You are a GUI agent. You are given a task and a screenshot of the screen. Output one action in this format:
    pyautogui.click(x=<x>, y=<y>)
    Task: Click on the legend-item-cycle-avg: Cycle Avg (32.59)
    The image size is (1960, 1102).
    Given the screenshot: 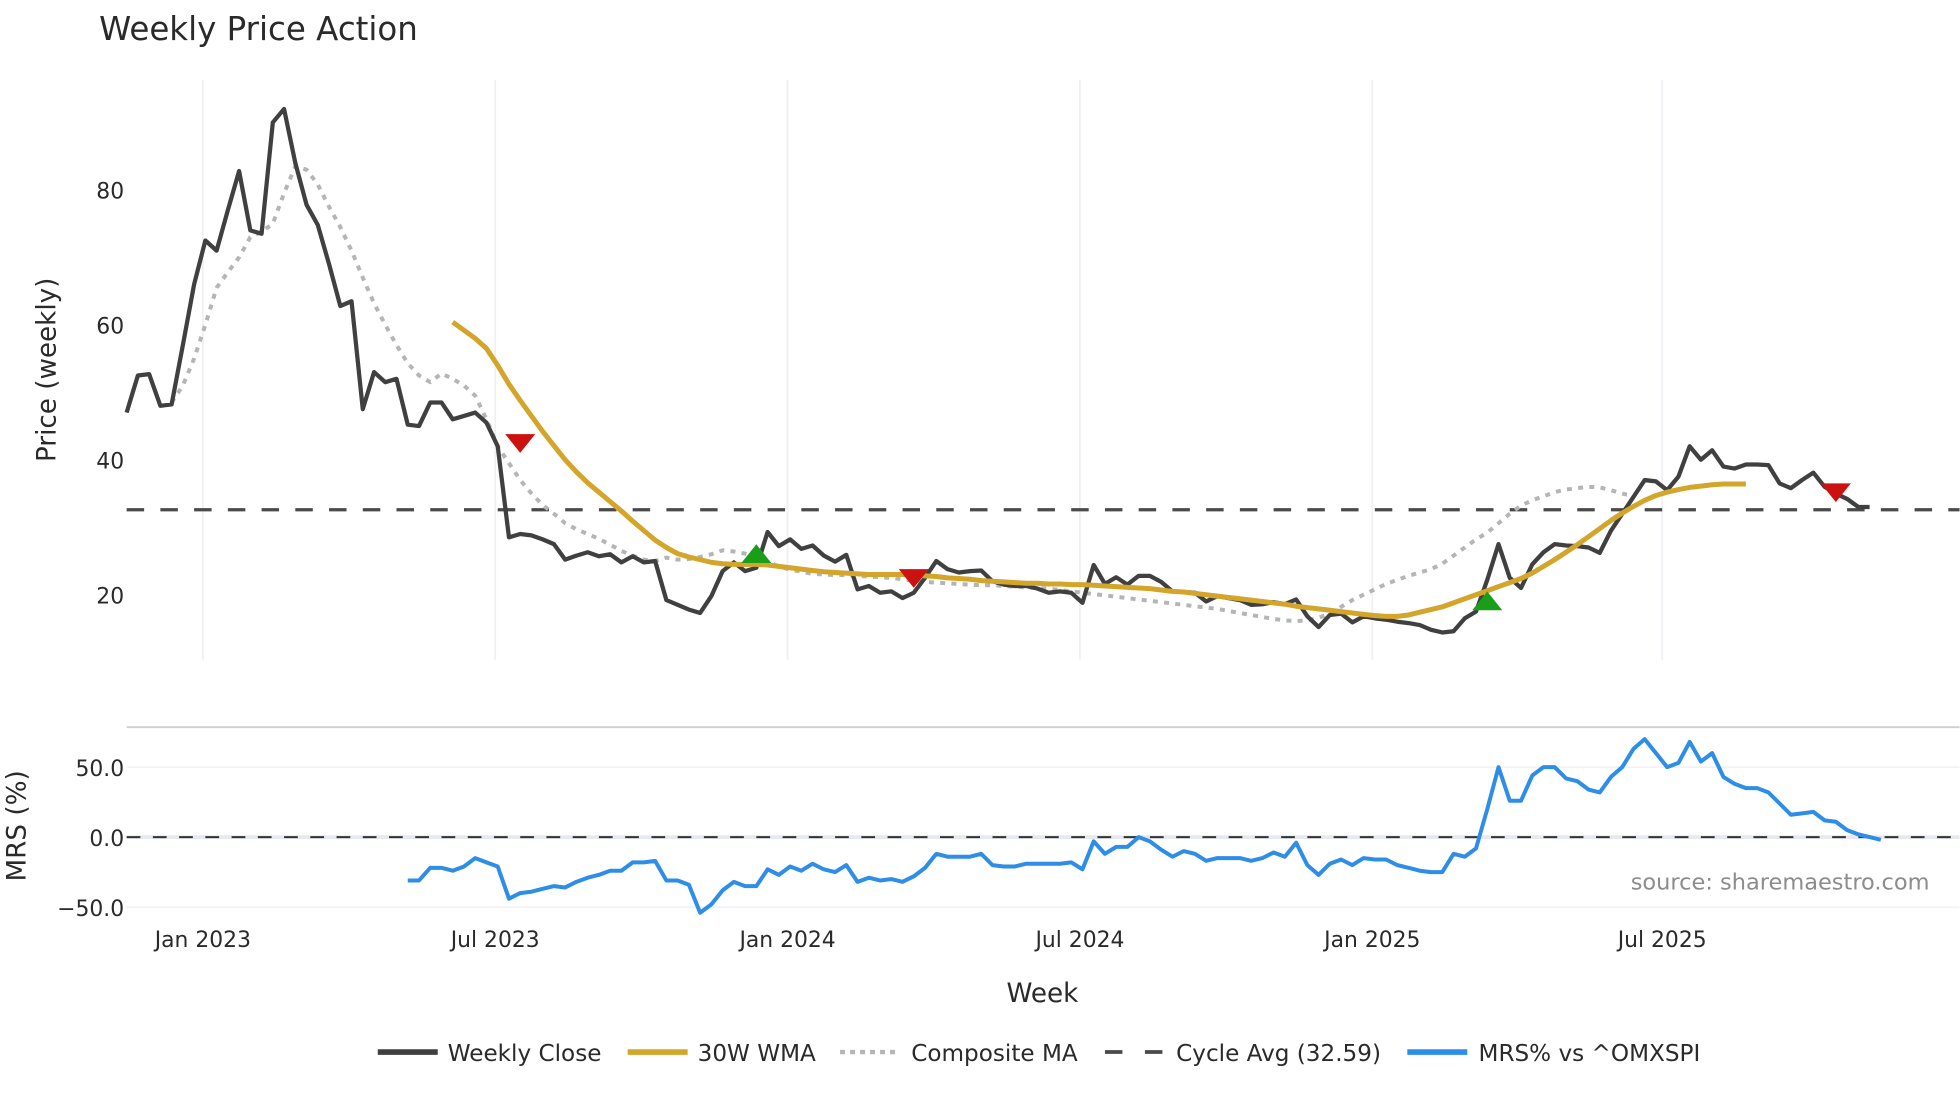 What is the action you would take?
    pyautogui.click(x=1242, y=1054)
    